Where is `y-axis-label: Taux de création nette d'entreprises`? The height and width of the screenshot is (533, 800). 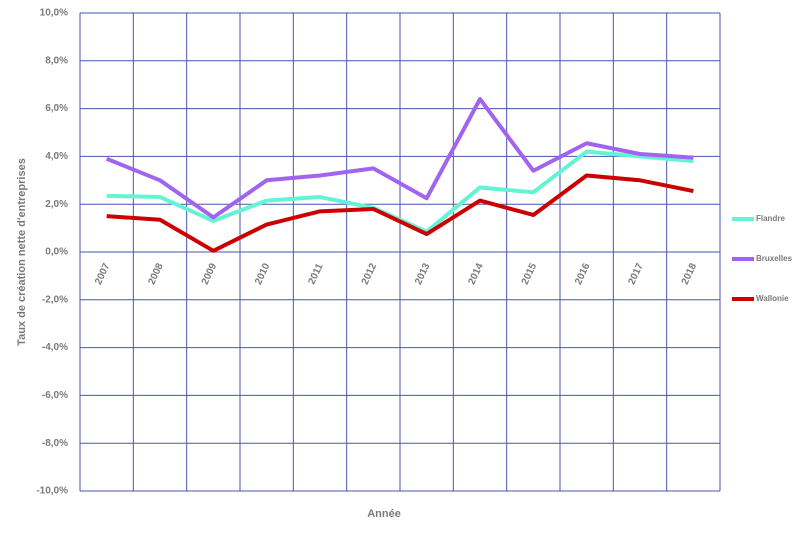
y-axis-label: Taux de création nette d'entreprises is located at coordinates (22, 252).